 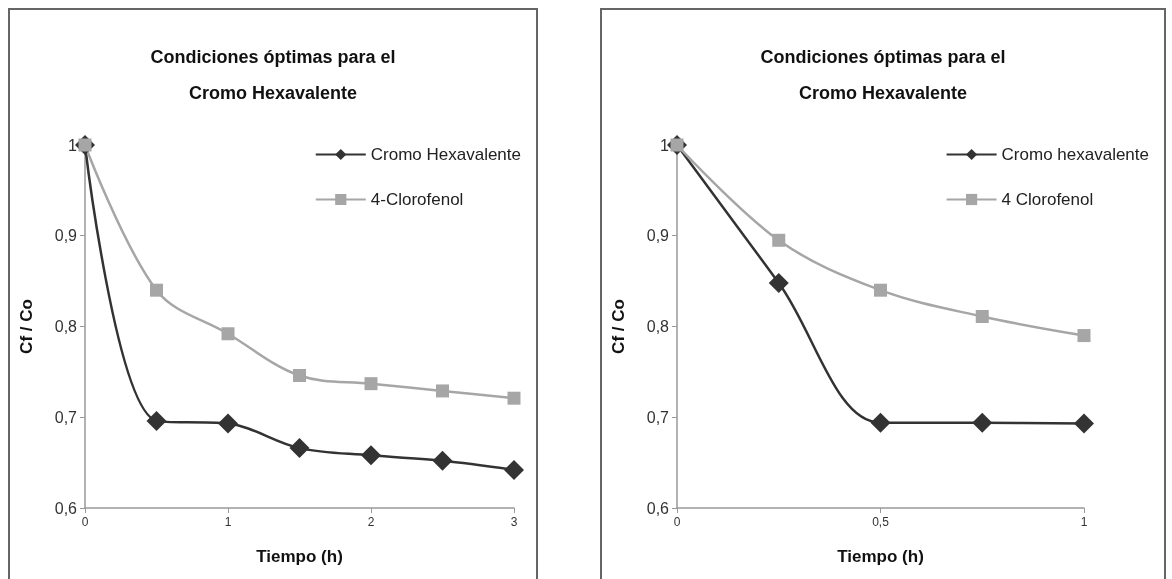 What do you see at coordinates (1047, 199) in the screenshot?
I see `legend-label: 4 Clorofenol` at bounding box center [1047, 199].